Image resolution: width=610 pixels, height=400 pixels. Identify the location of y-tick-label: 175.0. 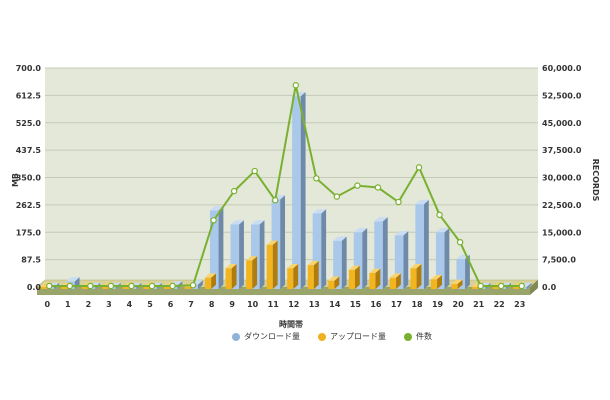
(29, 232).